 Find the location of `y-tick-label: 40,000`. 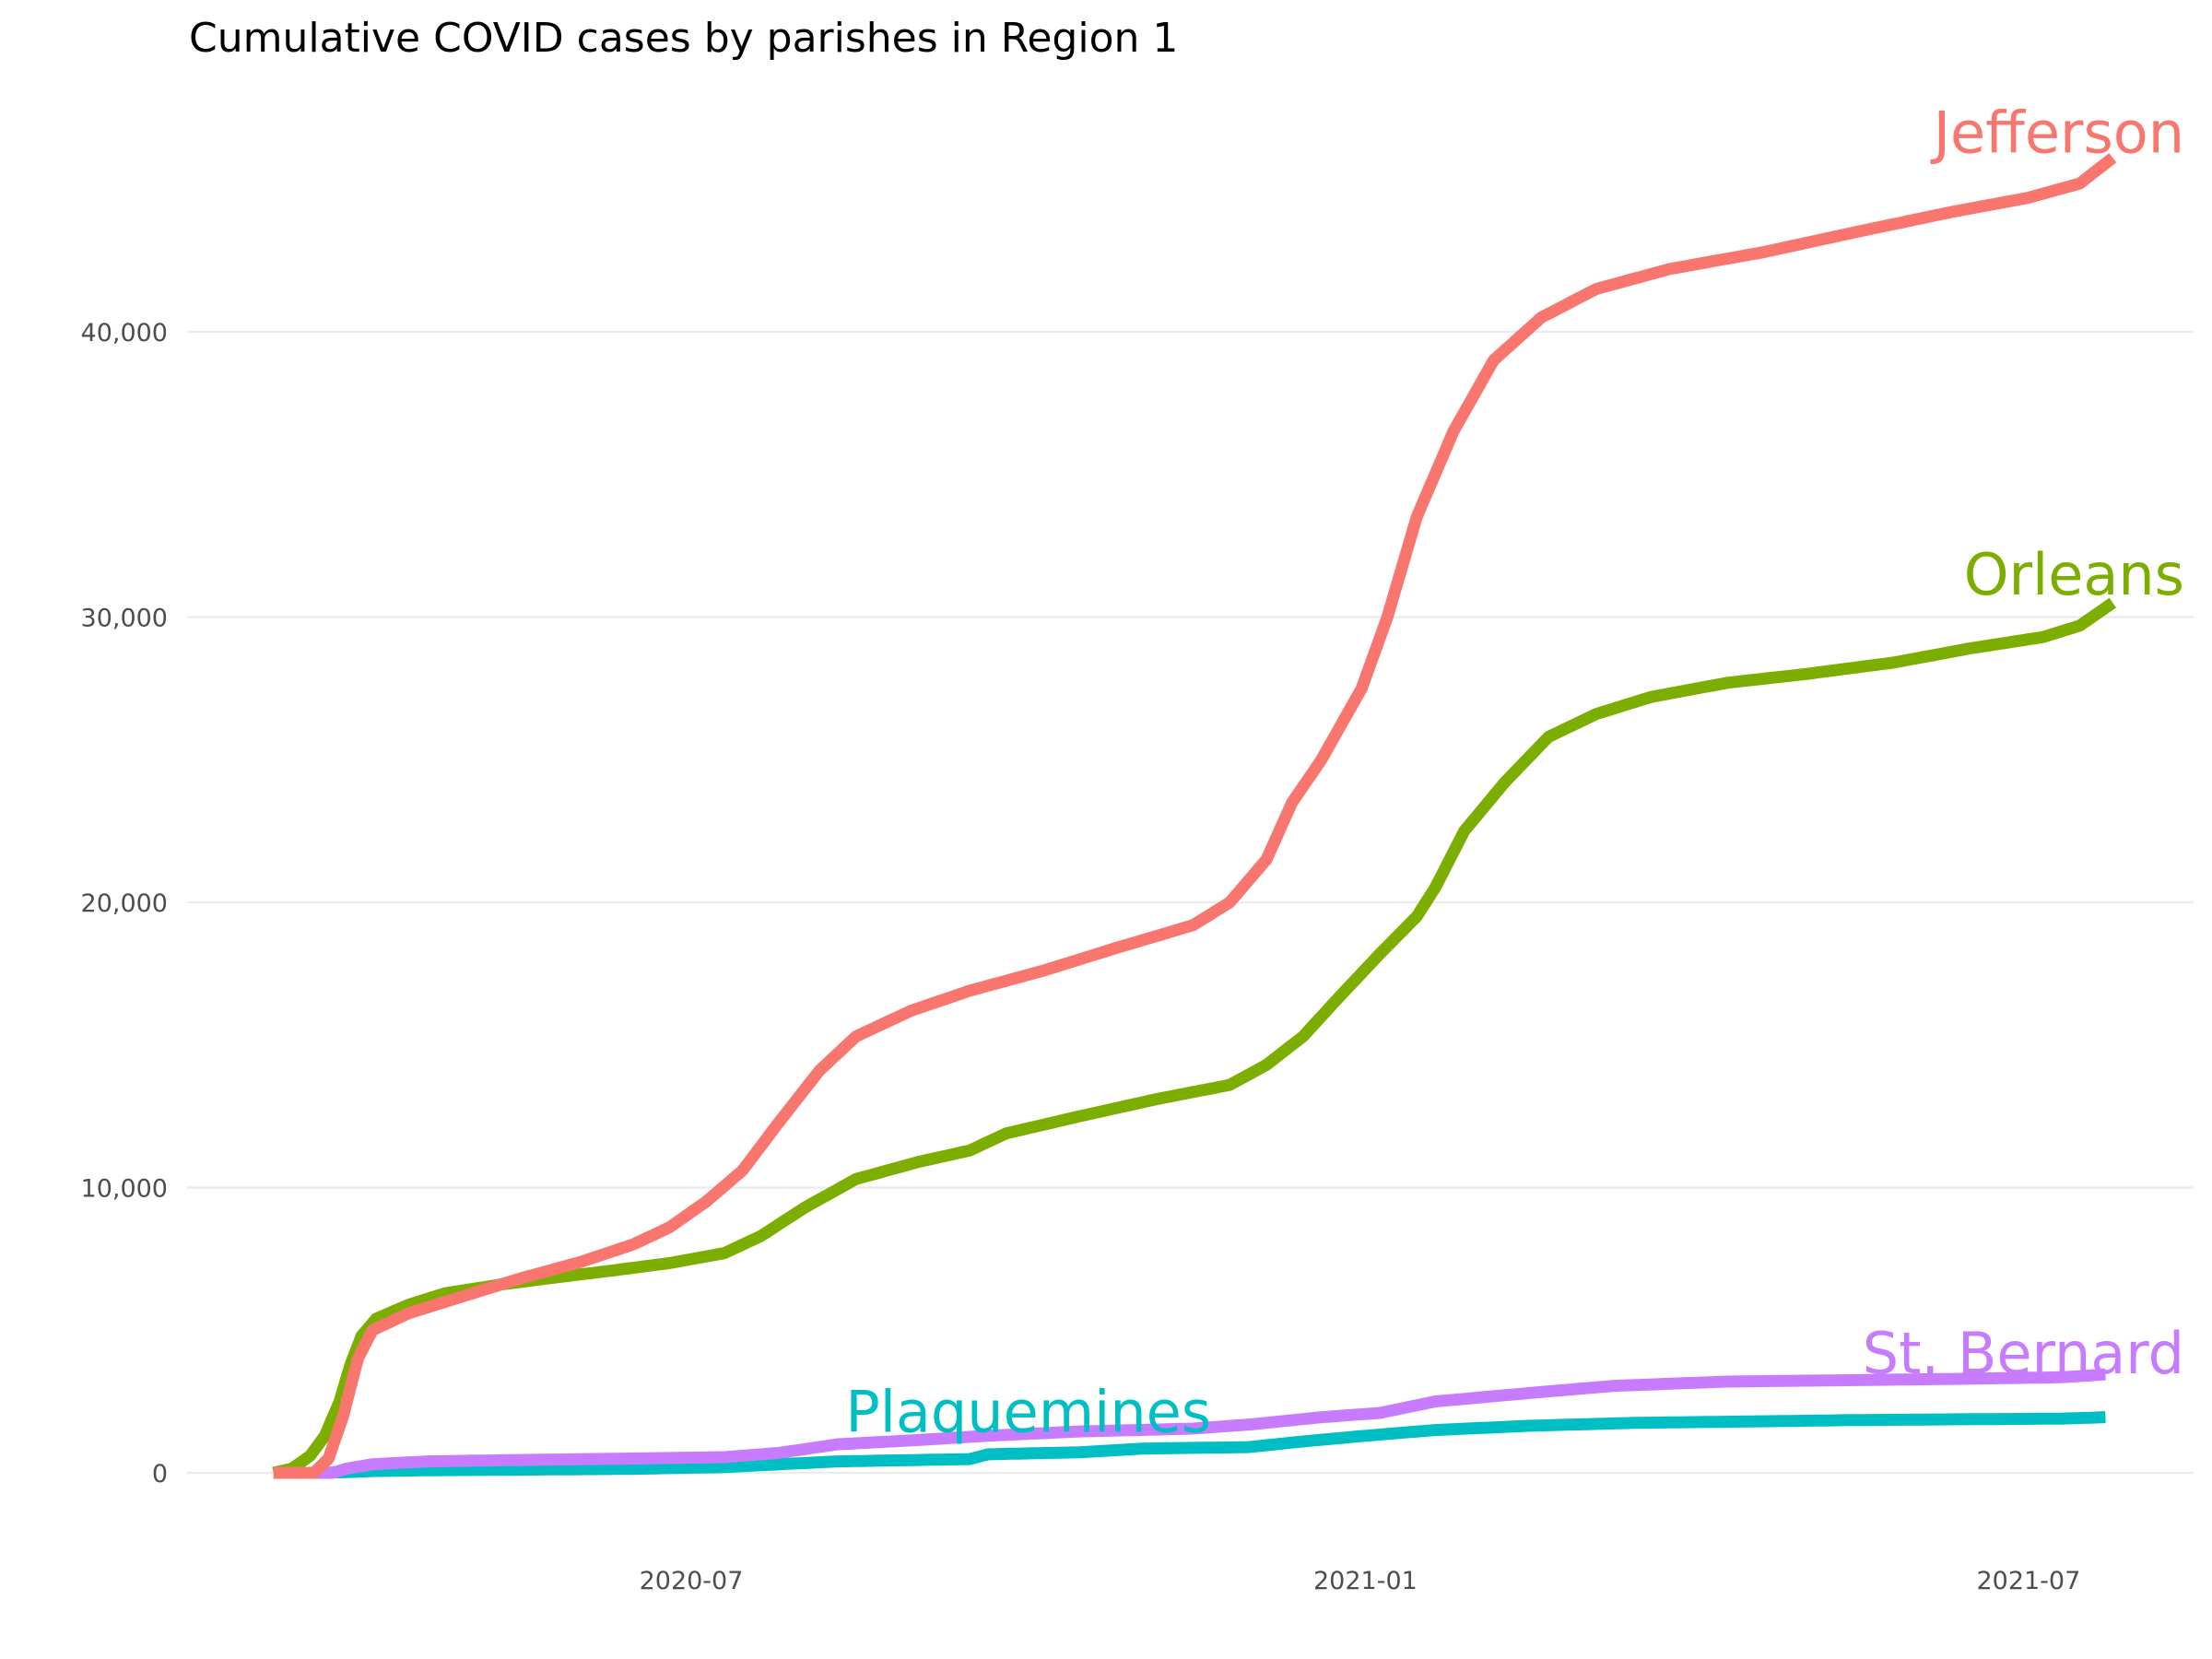

y-tick-label: 40,000 is located at coordinates (124, 333).